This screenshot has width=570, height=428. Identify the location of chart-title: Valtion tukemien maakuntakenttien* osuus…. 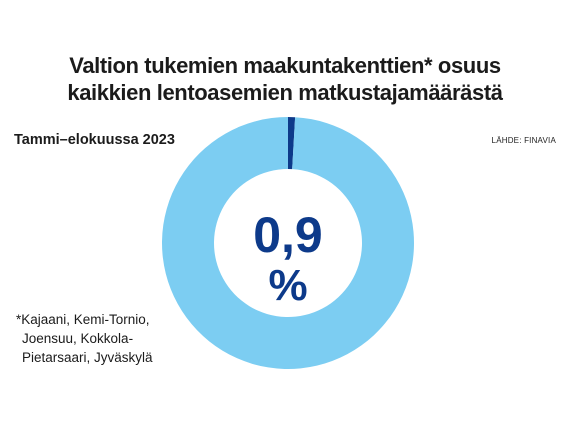
(285, 79).